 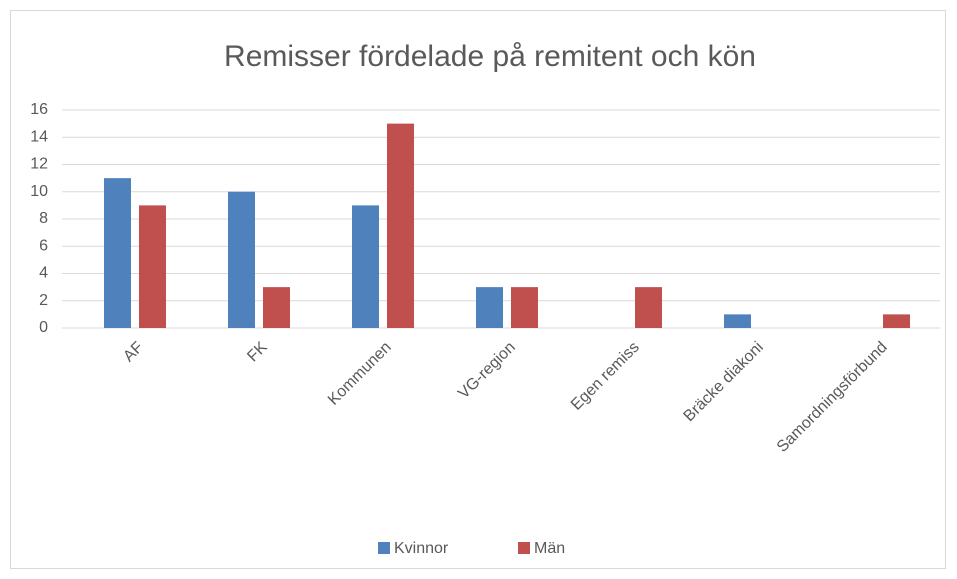 I want to click on y-tick-label: 10, so click(x=39, y=191).